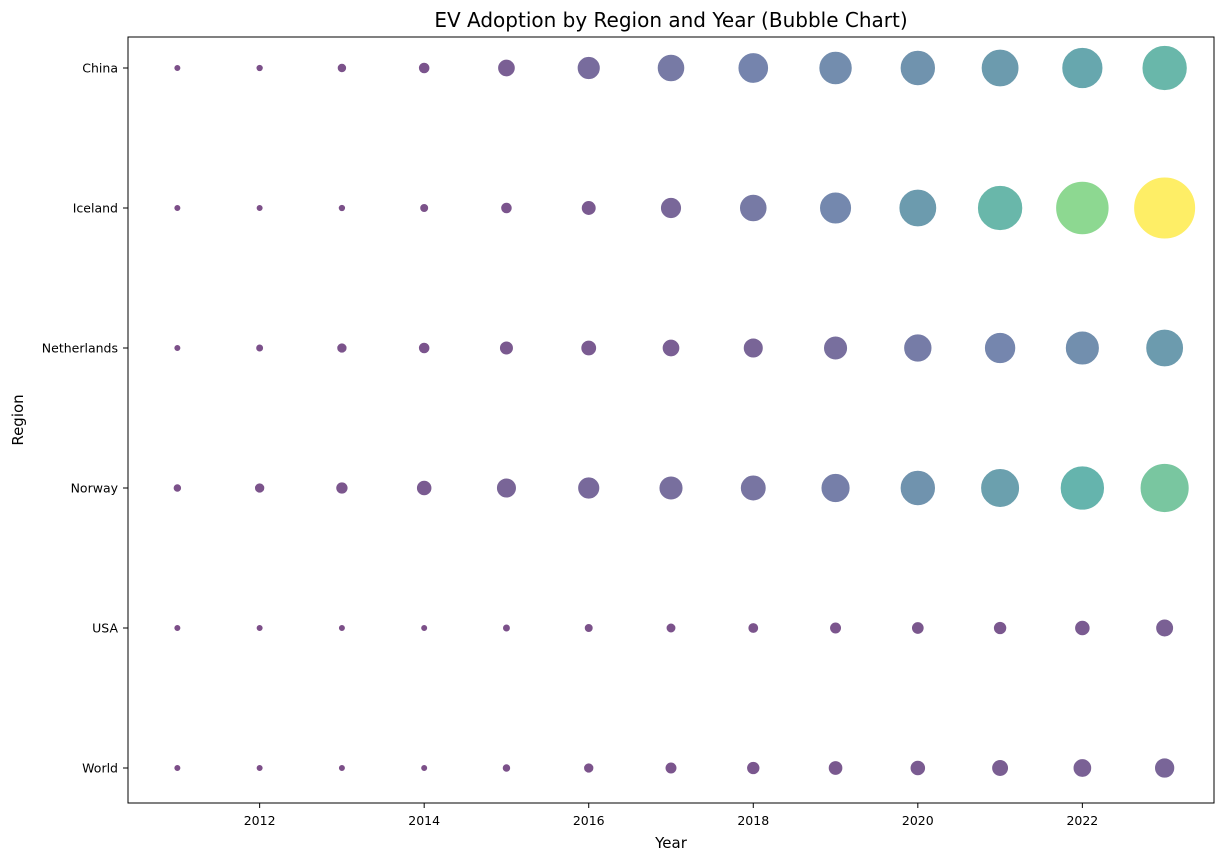  Describe the element at coordinates (259, 628) in the screenshot. I see `bubble-usa-2012` at that location.